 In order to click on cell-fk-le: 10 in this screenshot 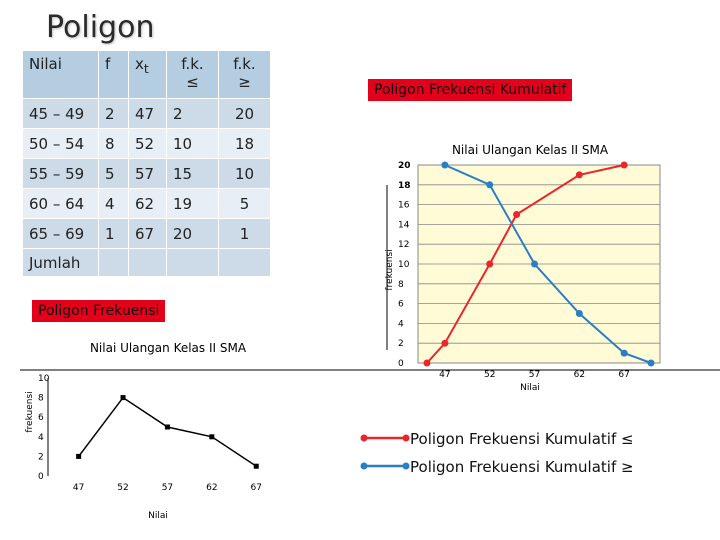, I will do `click(192, 143)`.